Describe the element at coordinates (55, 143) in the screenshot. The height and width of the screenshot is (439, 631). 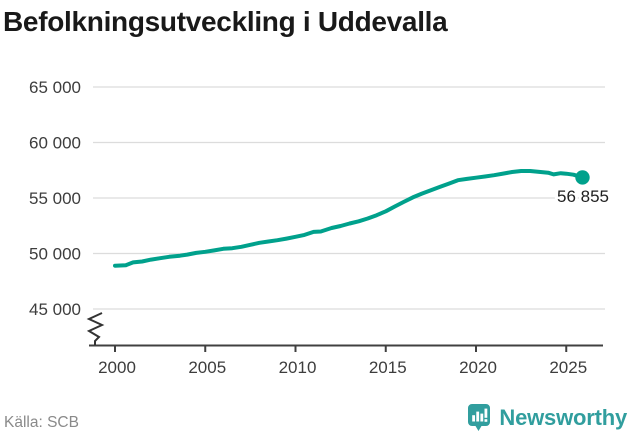
I see `y-axis-tick-label: 60 000` at that location.